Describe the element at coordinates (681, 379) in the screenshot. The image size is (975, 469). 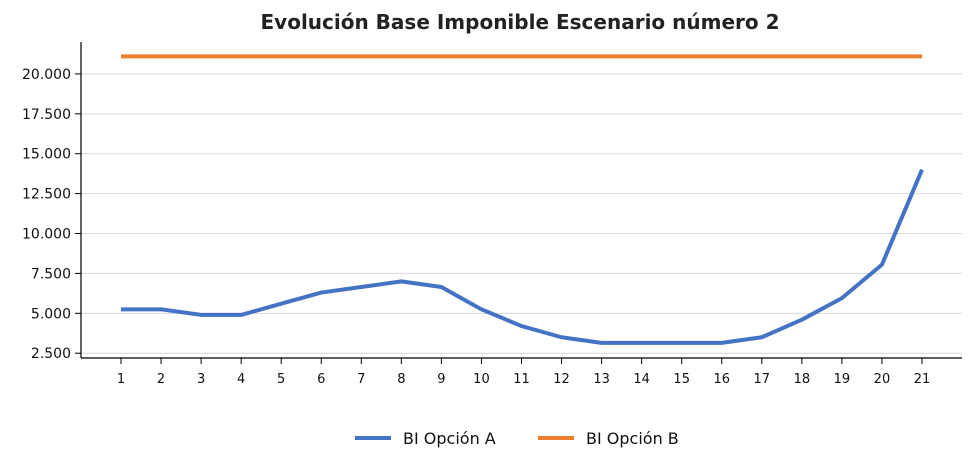
I see `x-tick-label: 15` at that location.